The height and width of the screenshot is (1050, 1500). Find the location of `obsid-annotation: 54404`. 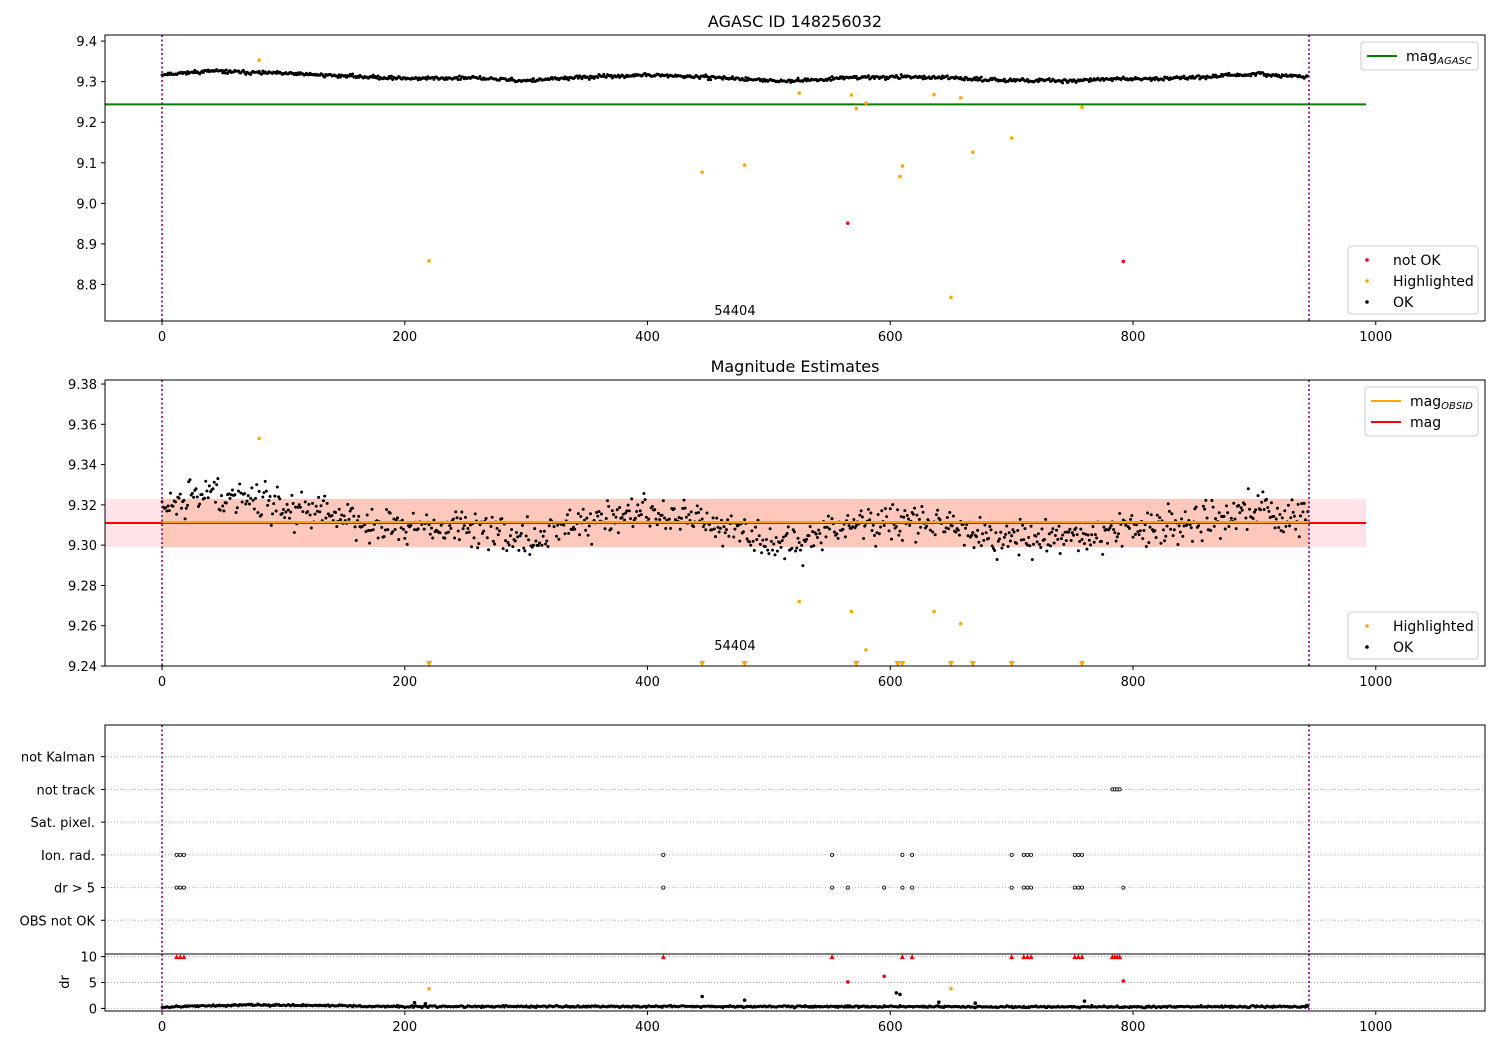

obsid-annotation: 54404 is located at coordinates (734, 311).